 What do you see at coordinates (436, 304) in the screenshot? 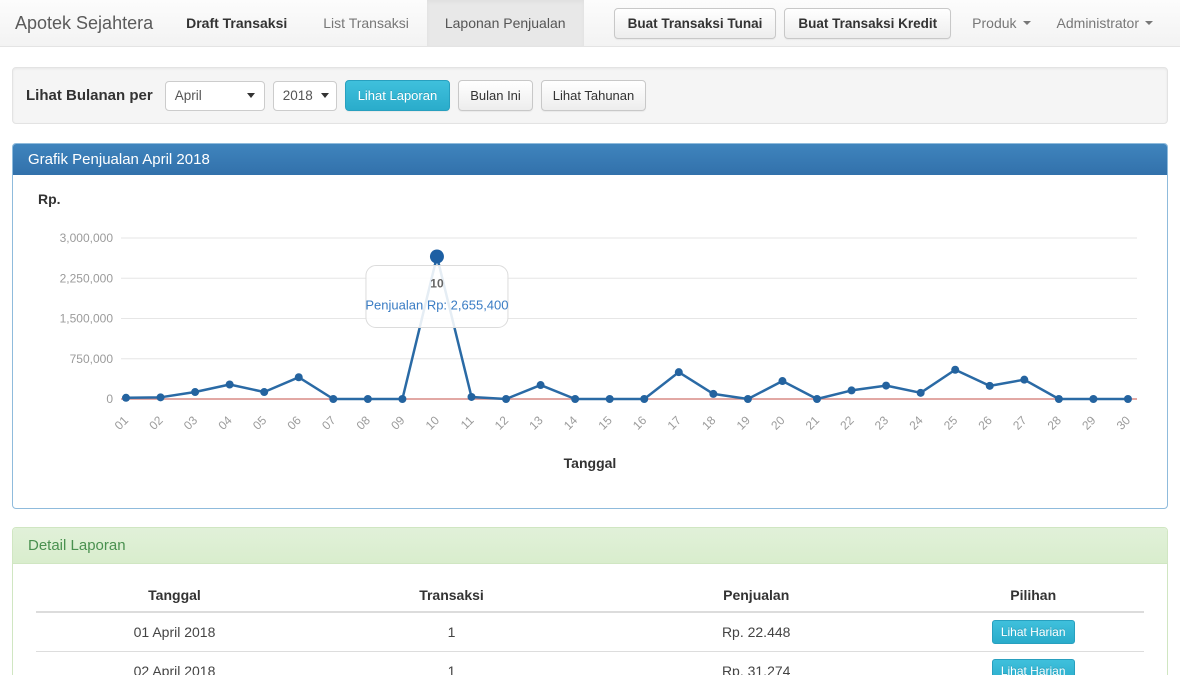
I see `tooltip-value: Penjualan Rp: 2,655,400` at bounding box center [436, 304].